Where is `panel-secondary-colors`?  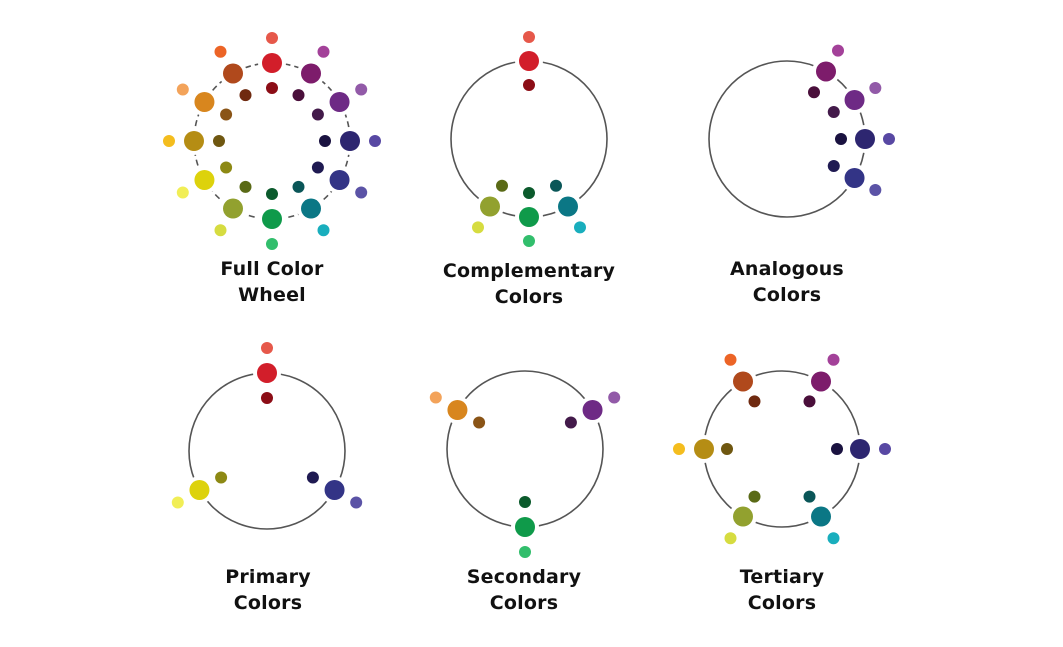 panel-secondary-colors is located at coordinates (525, 464).